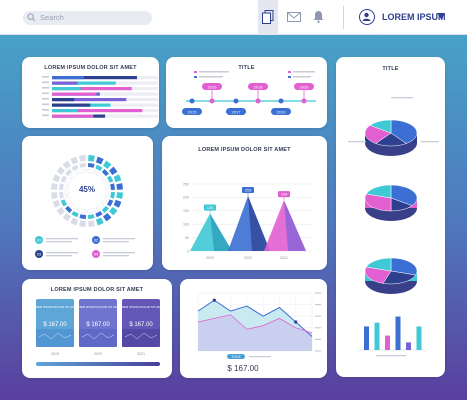  I want to click on card-timeline: TITLE 2016 2018 2020 2015, so click(246, 92).